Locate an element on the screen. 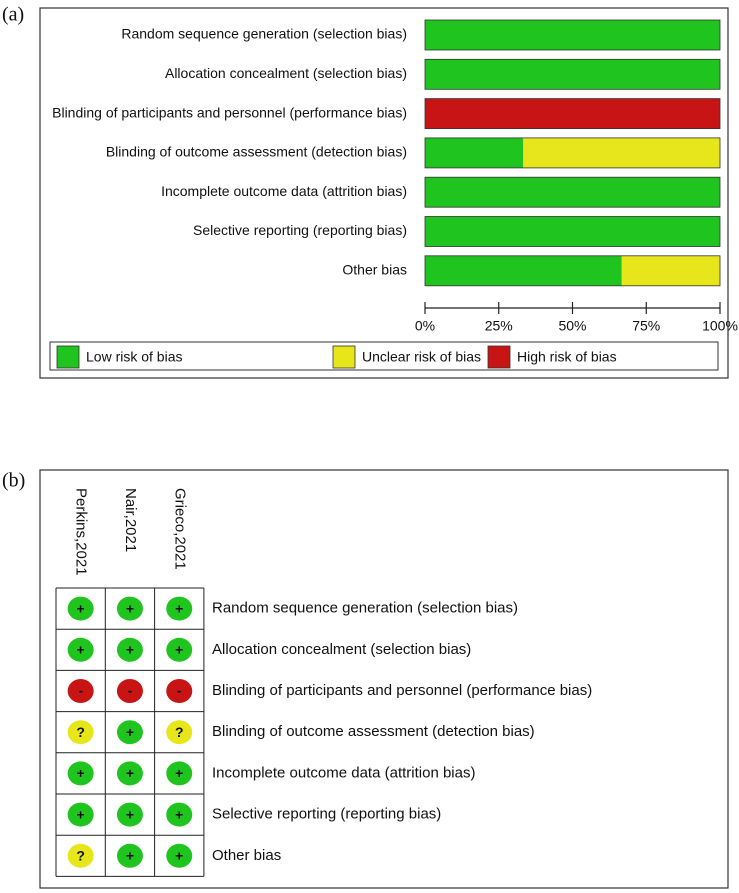 The height and width of the screenshot is (893, 739). study-label: Perkins,2021 is located at coordinates (81, 532).